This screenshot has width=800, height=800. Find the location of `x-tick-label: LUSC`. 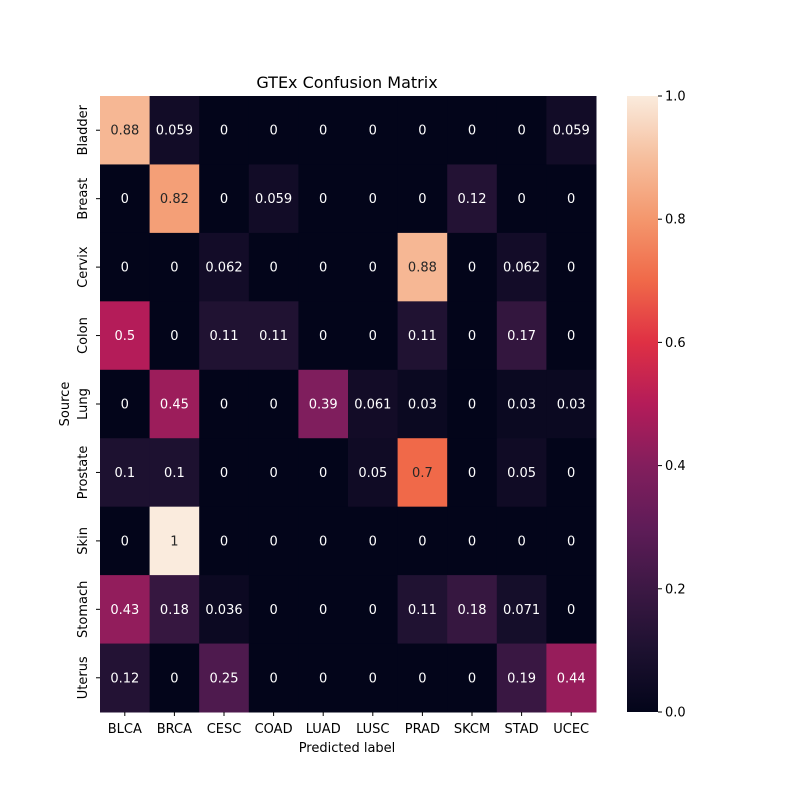

x-tick-label: LUSC is located at coordinates (372, 729).